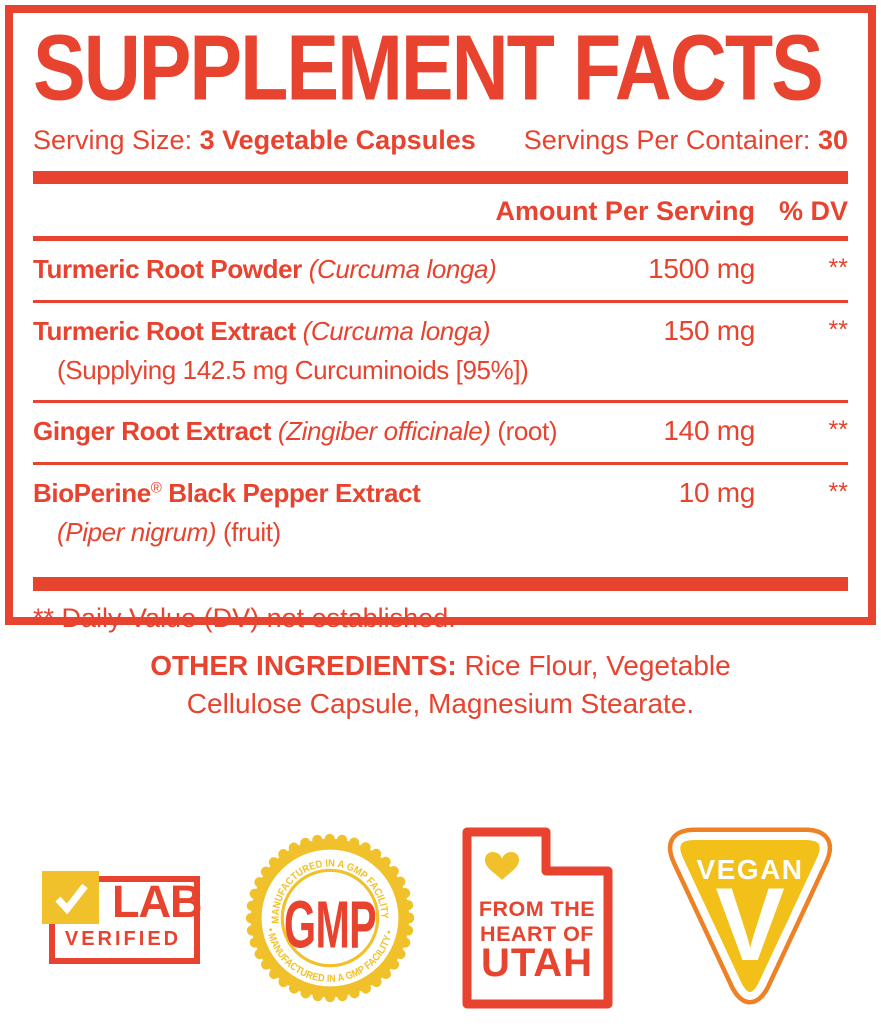  Describe the element at coordinates (123, 939) in the screenshot. I see `verified-label: VERIFIED` at that location.